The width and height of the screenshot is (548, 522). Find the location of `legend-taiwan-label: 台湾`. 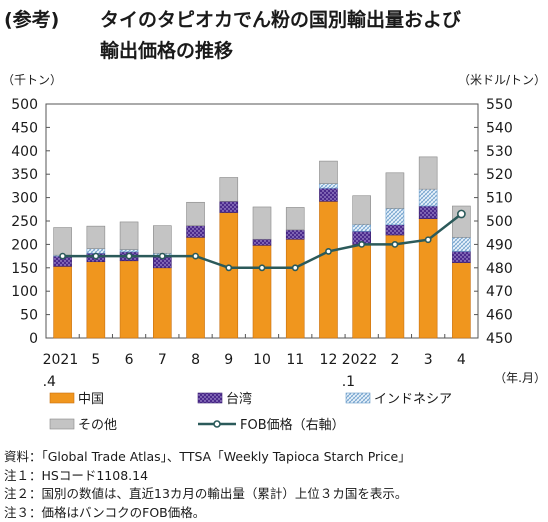

legend-taiwan-label: 台湾 is located at coordinates (239, 399).